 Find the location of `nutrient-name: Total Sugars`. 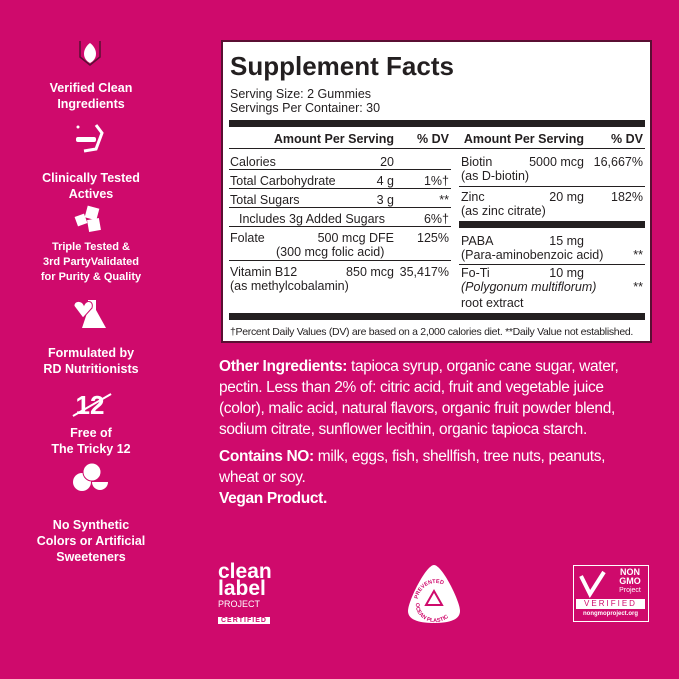

nutrient-name: Total Sugars is located at coordinates (265, 200).